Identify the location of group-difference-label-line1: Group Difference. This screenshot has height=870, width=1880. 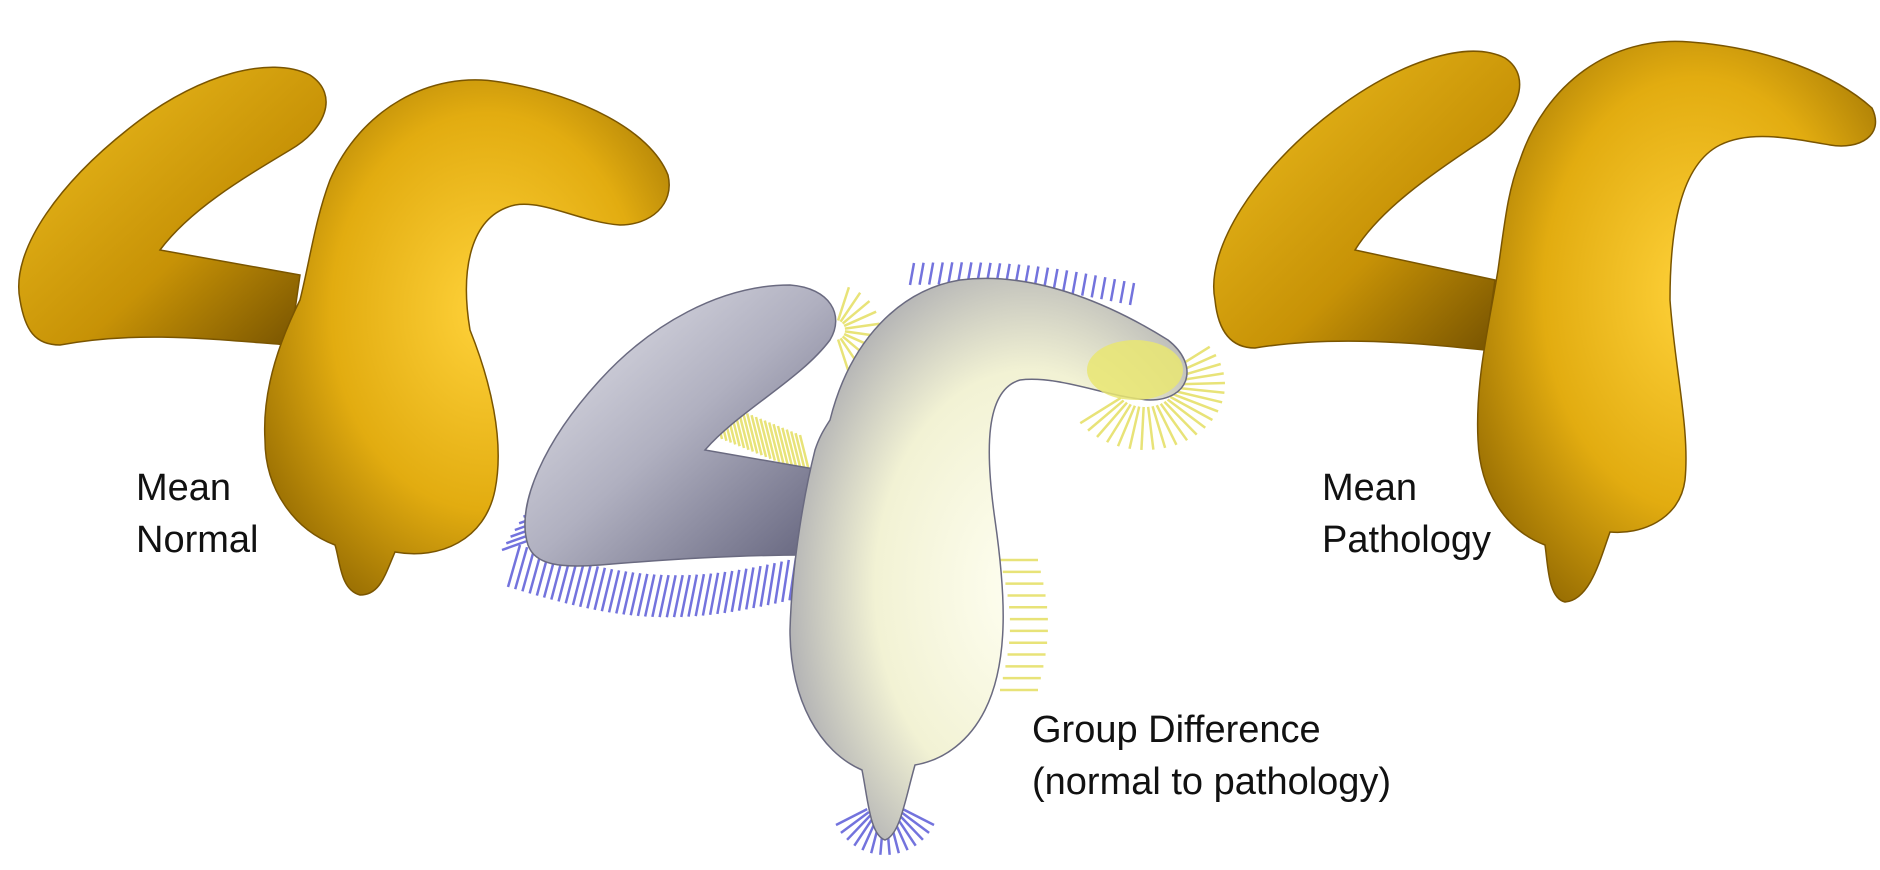
(1176, 730).